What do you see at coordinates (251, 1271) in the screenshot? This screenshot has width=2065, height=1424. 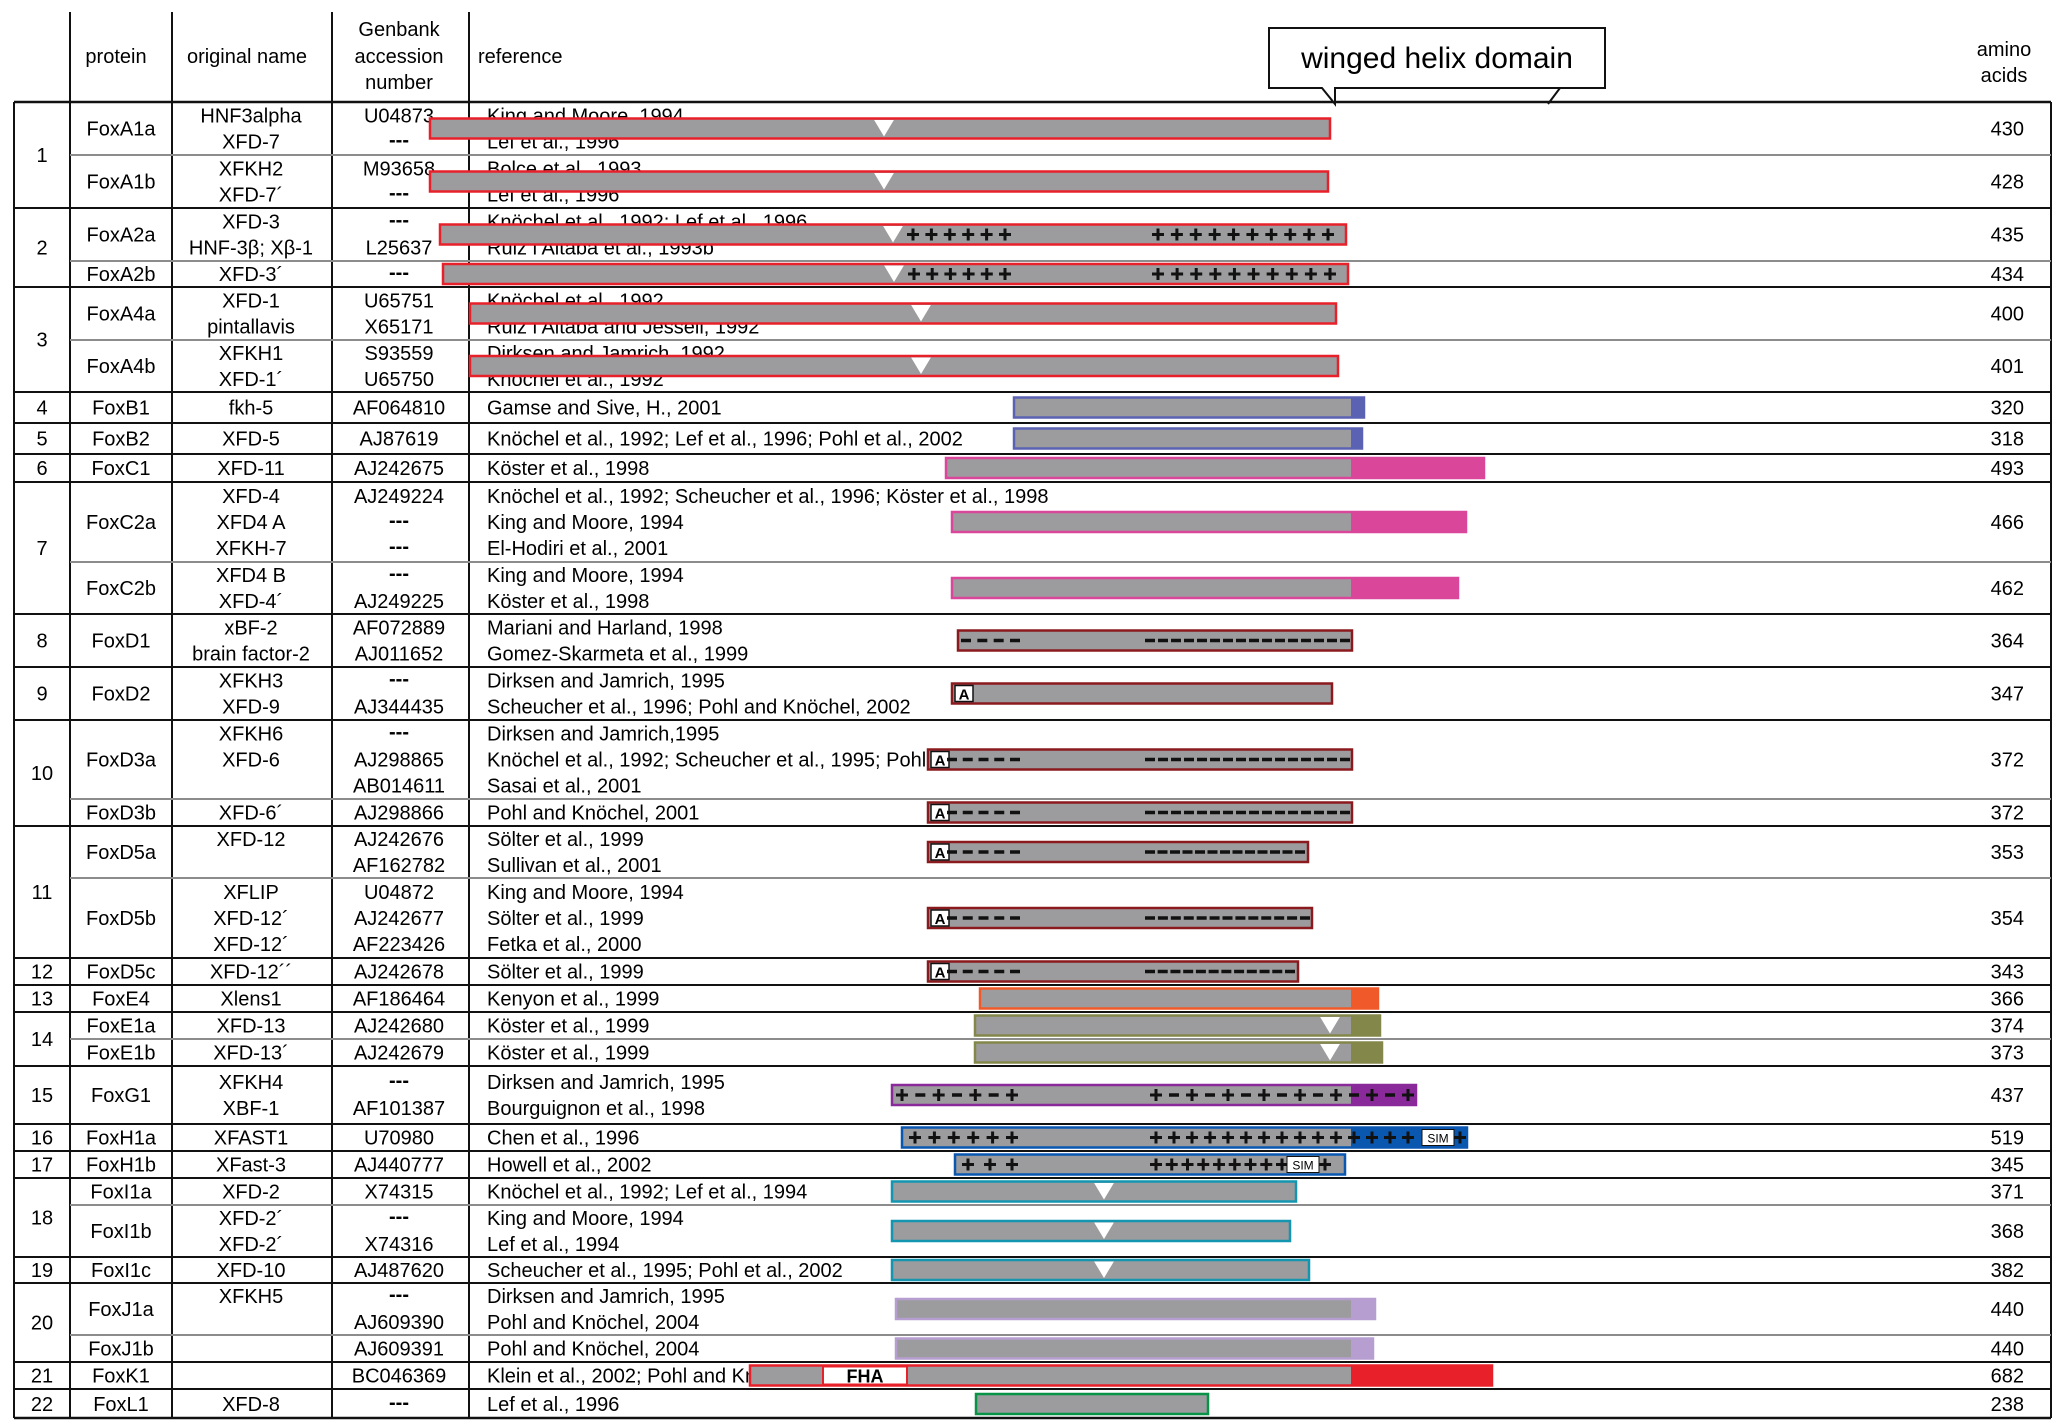 I see `original-name: XFD-10` at bounding box center [251, 1271].